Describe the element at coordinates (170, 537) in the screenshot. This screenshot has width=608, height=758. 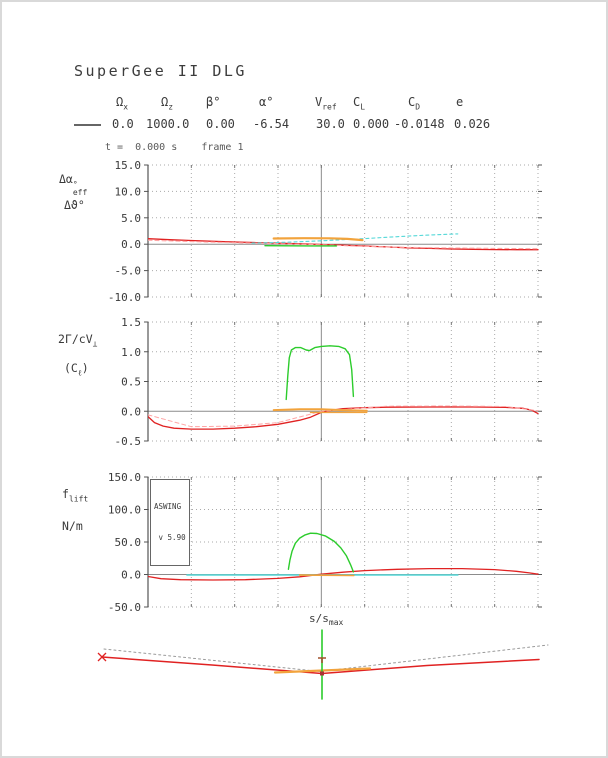
I see `aswing-version-line2: v 5.90` at that location.